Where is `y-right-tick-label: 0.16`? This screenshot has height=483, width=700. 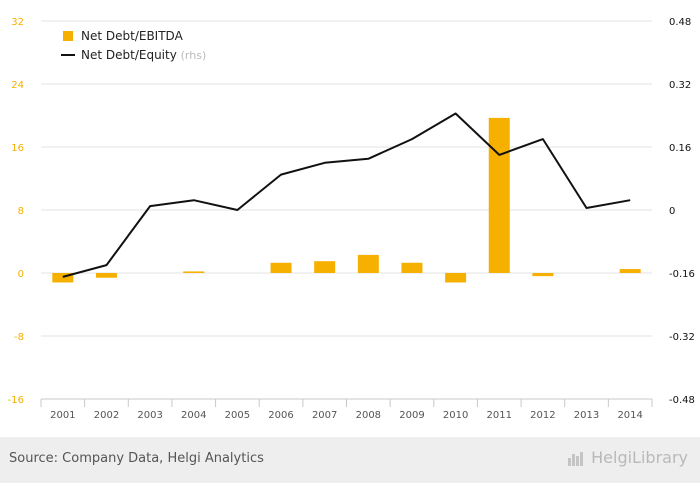
y-right-tick-label: 0.16 is located at coordinates (680, 148).